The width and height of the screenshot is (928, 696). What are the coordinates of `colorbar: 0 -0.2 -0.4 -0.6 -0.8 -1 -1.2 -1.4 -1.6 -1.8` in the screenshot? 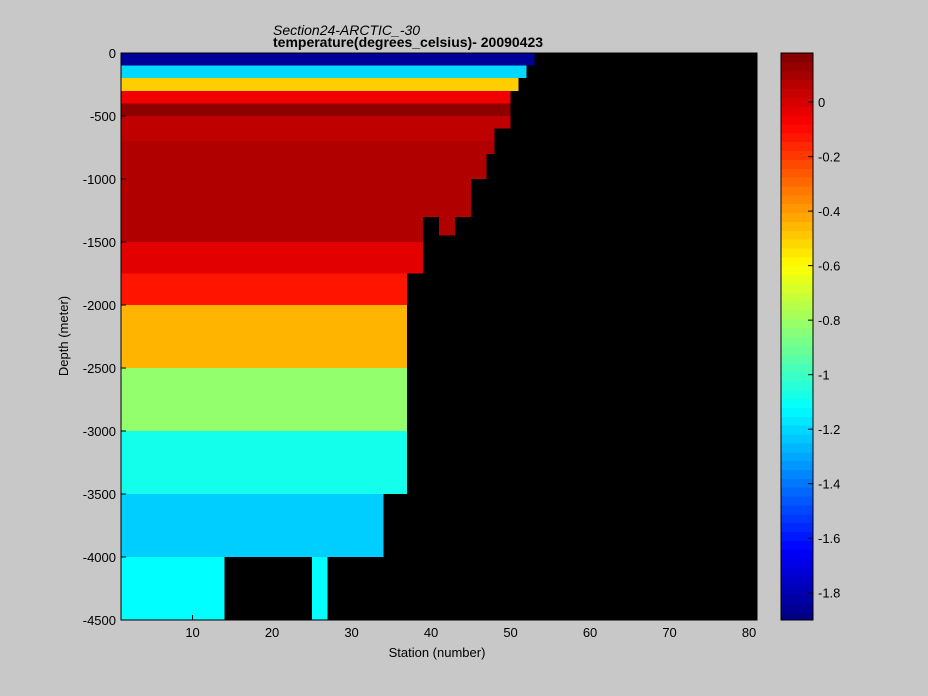 It's located at (810, 336).